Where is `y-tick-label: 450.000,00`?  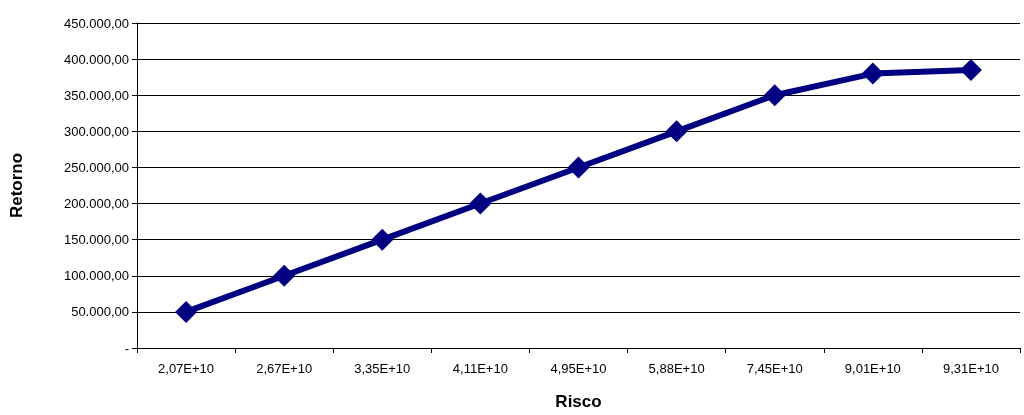 y-tick-label: 450.000,00 is located at coordinates (96, 23).